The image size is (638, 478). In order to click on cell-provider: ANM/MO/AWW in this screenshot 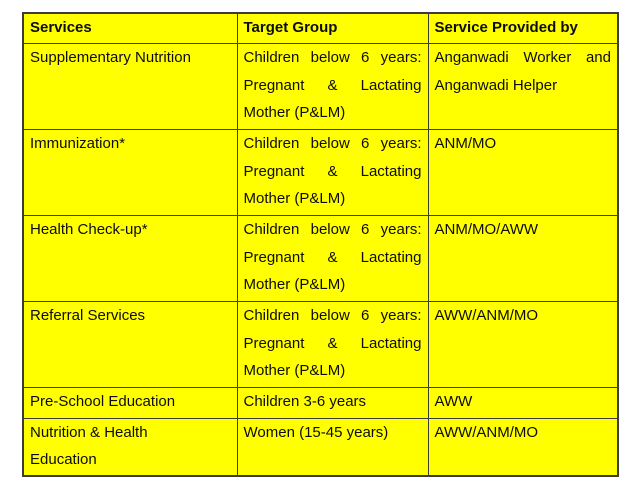, I will do `click(523, 259)`.